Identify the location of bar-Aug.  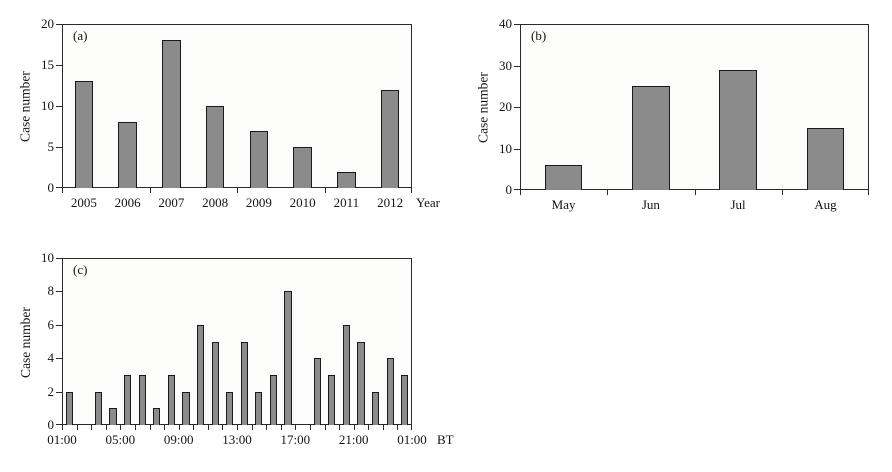
(825, 158).